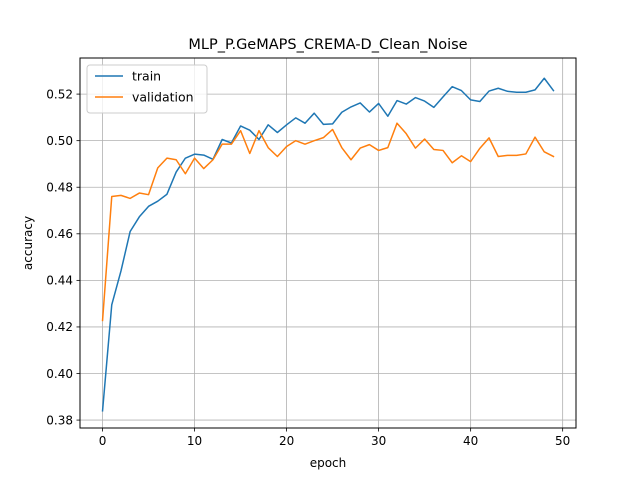 The image size is (640, 480). I want to click on legend-label-train: train, so click(146, 76).